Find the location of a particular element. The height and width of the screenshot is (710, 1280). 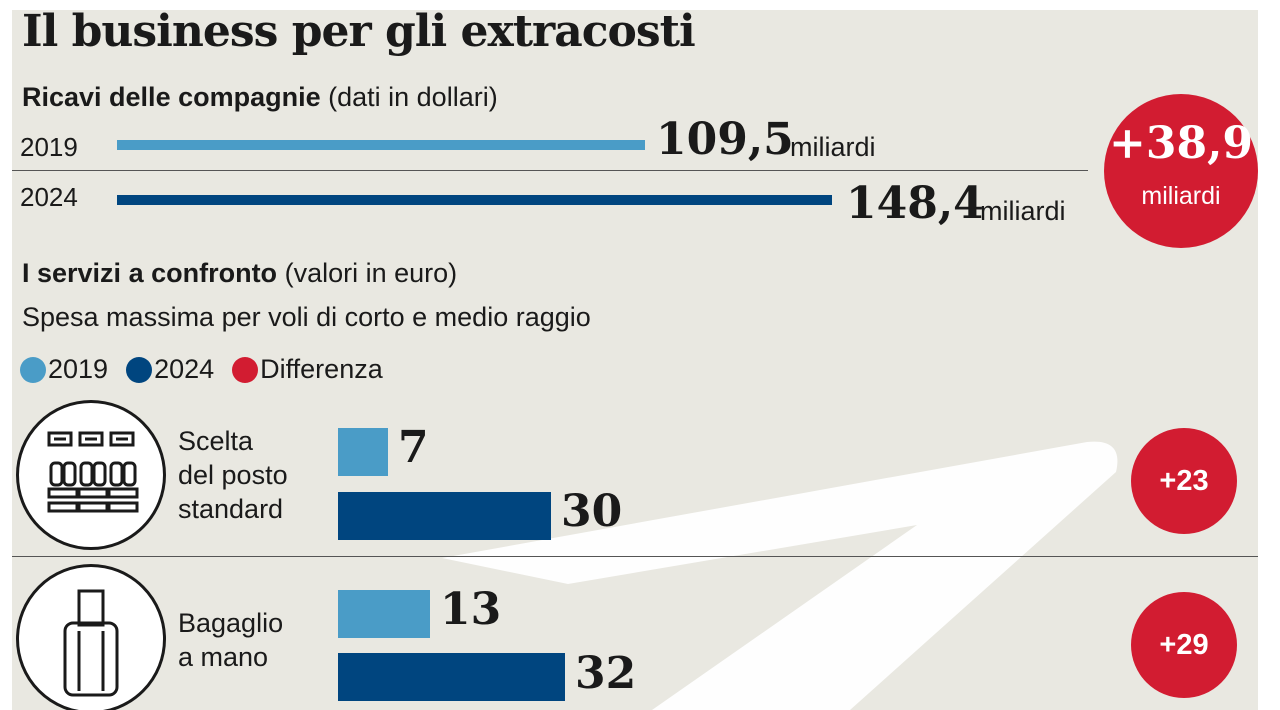

seat-value-2024: 30 is located at coordinates (592, 511).